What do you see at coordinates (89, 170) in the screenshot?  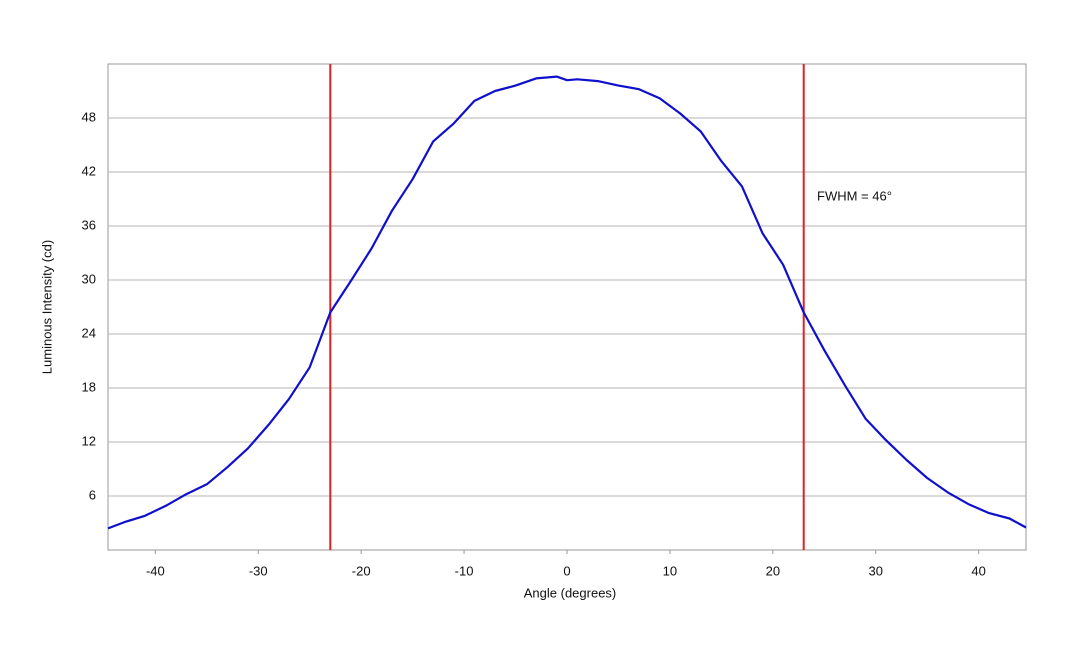 I see `y-tick-label: 42` at bounding box center [89, 170].